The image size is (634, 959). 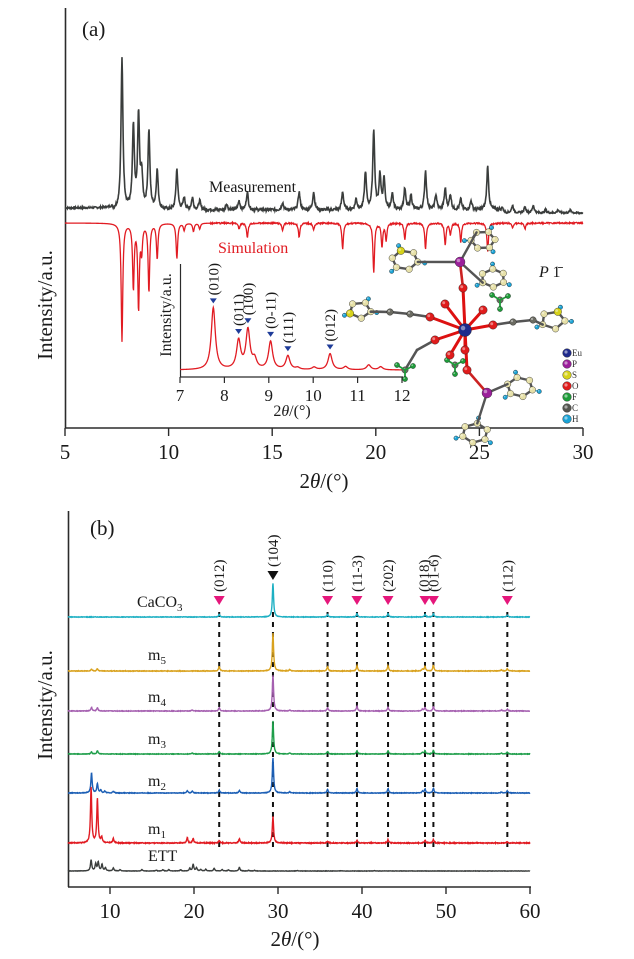 What do you see at coordinates (575, 419) in the screenshot?
I see `legend-label-h: H` at bounding box center [575, 419].